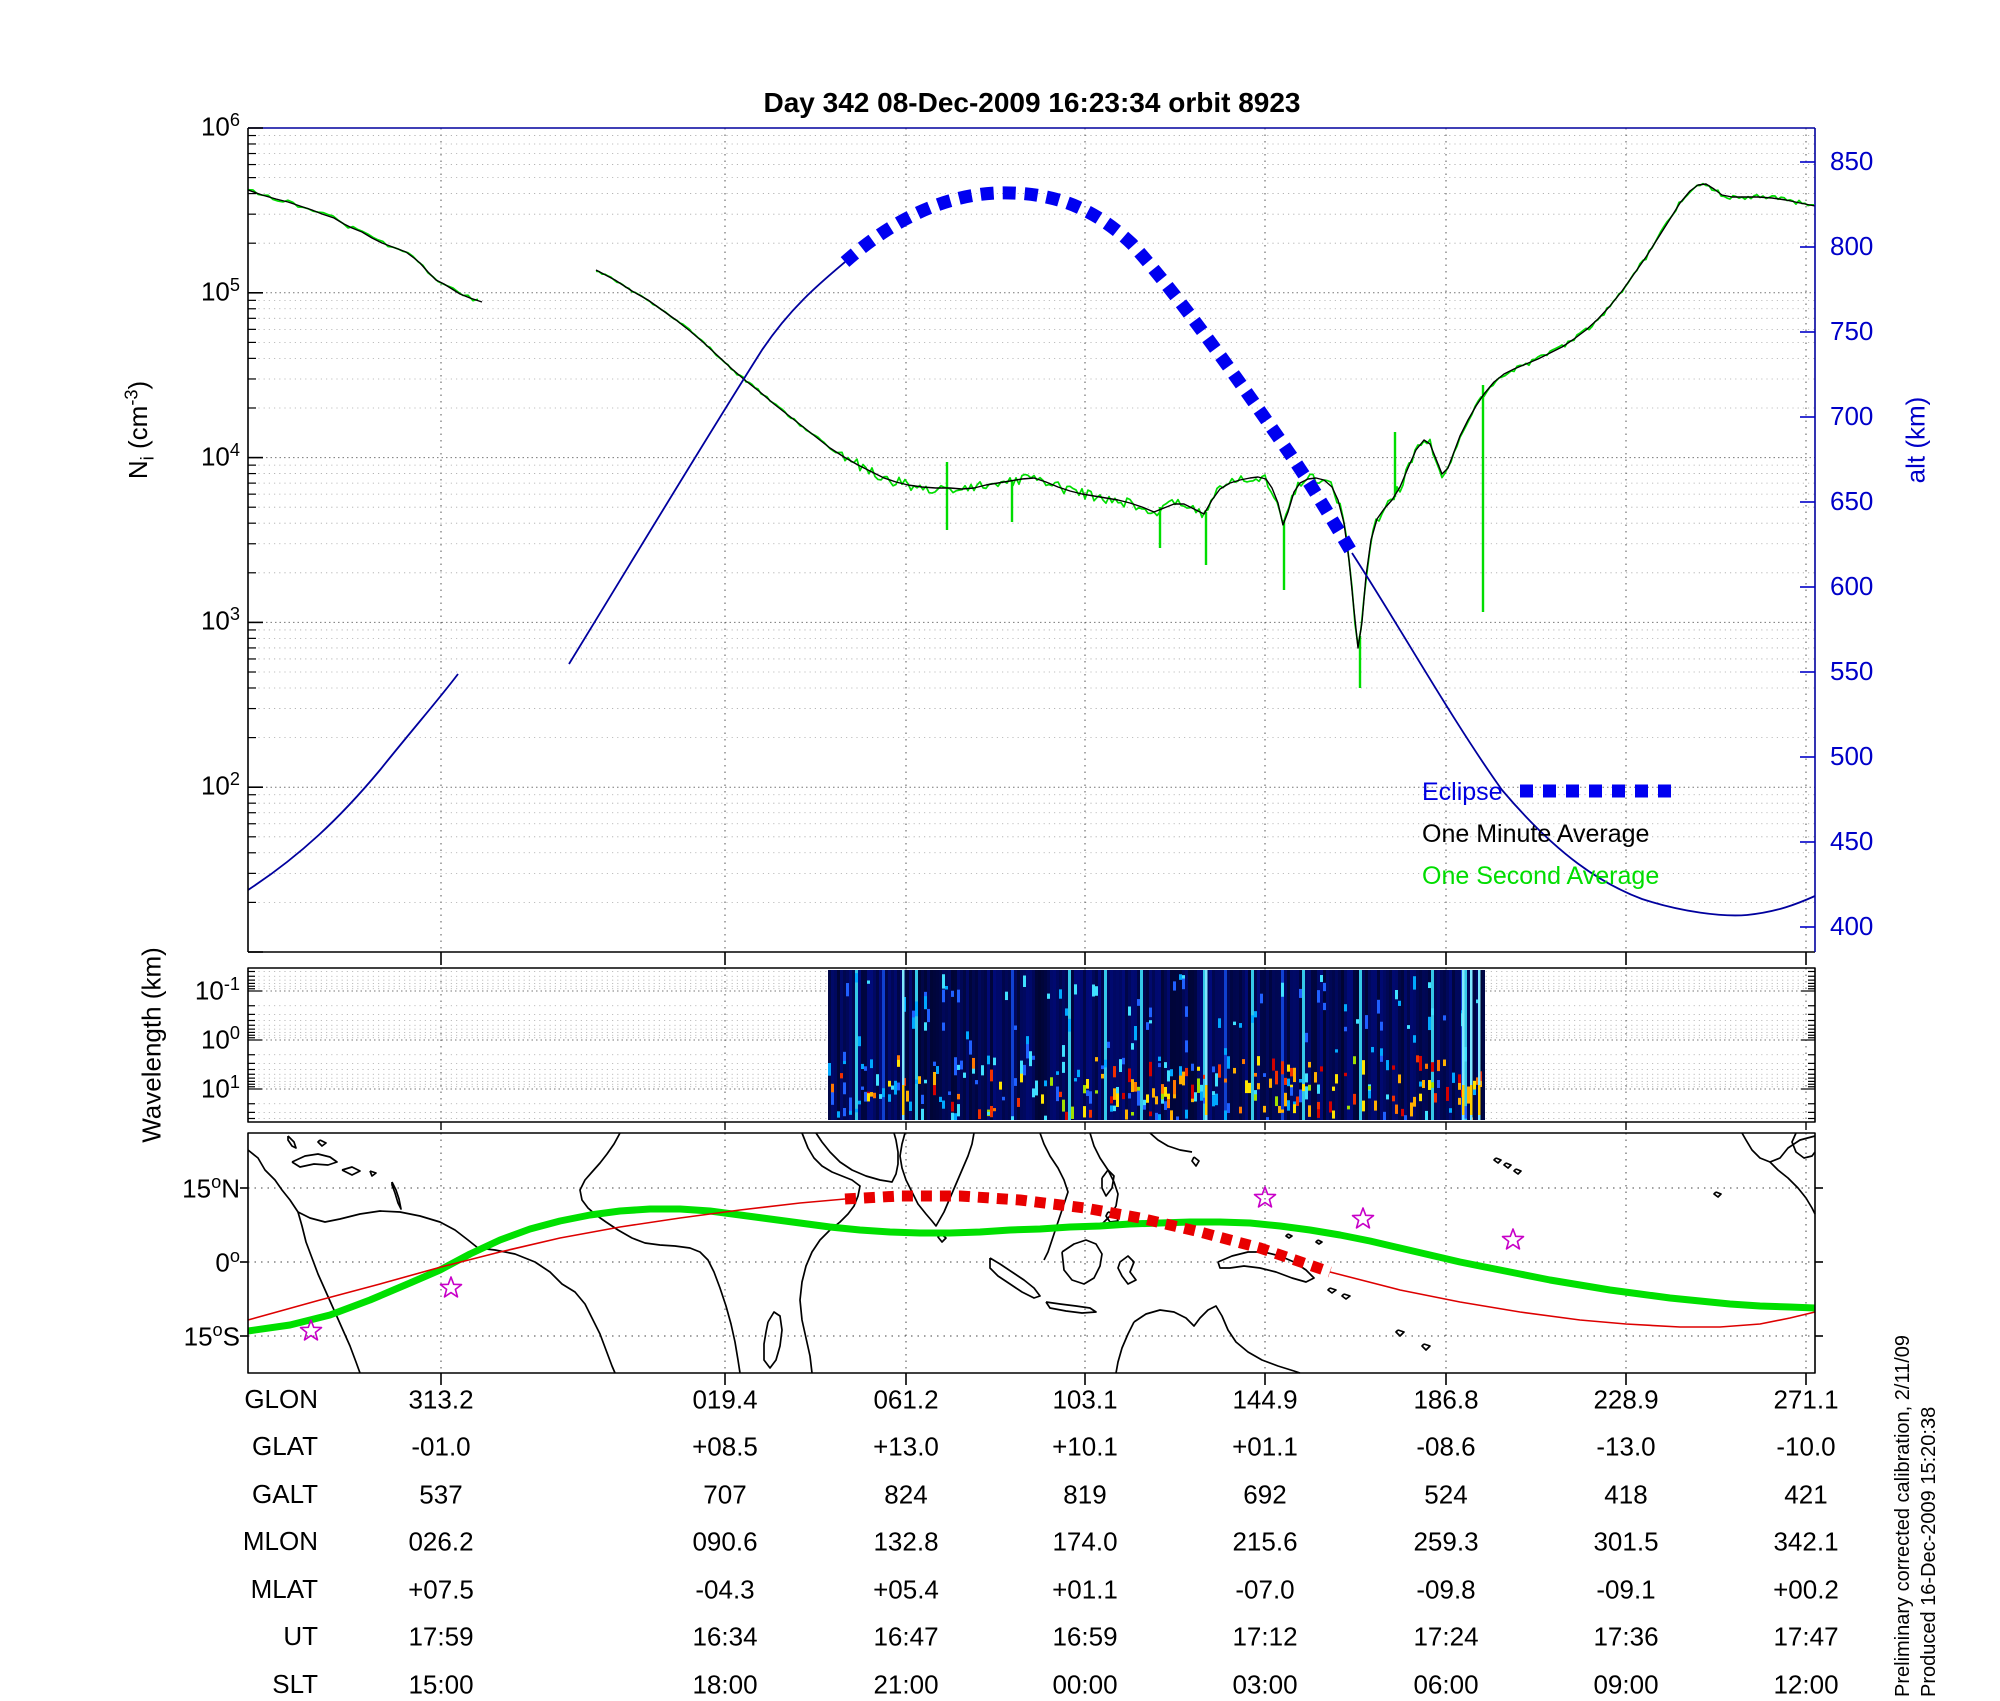 This screenshot has width=2000, height=1701. Describe the element at coordinates (1085, 1399) in the screenshot. I see `table-cell-GLON-3: 103.1` at that location.